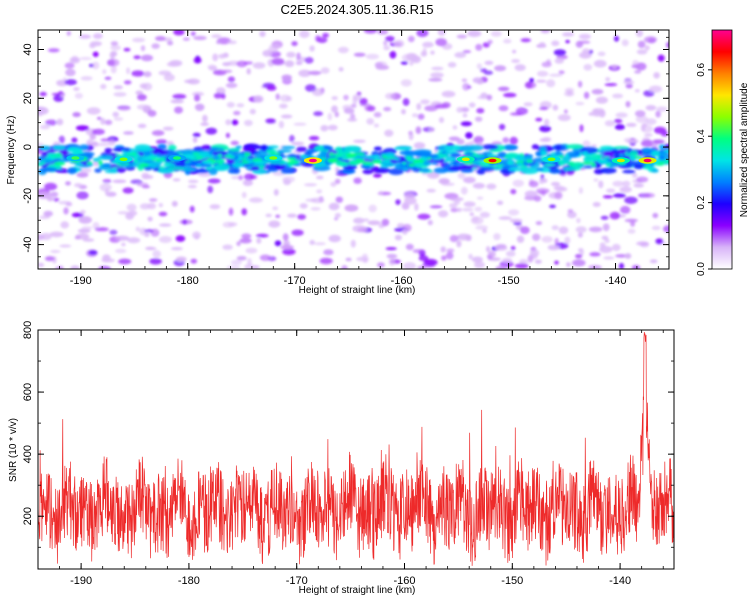 This screenshot has height=605, width=750. Describe the element at coordinates (357, 290) in the screenshot. I see `spectrogram-xlabel: Height of straight line (km)` at that location.